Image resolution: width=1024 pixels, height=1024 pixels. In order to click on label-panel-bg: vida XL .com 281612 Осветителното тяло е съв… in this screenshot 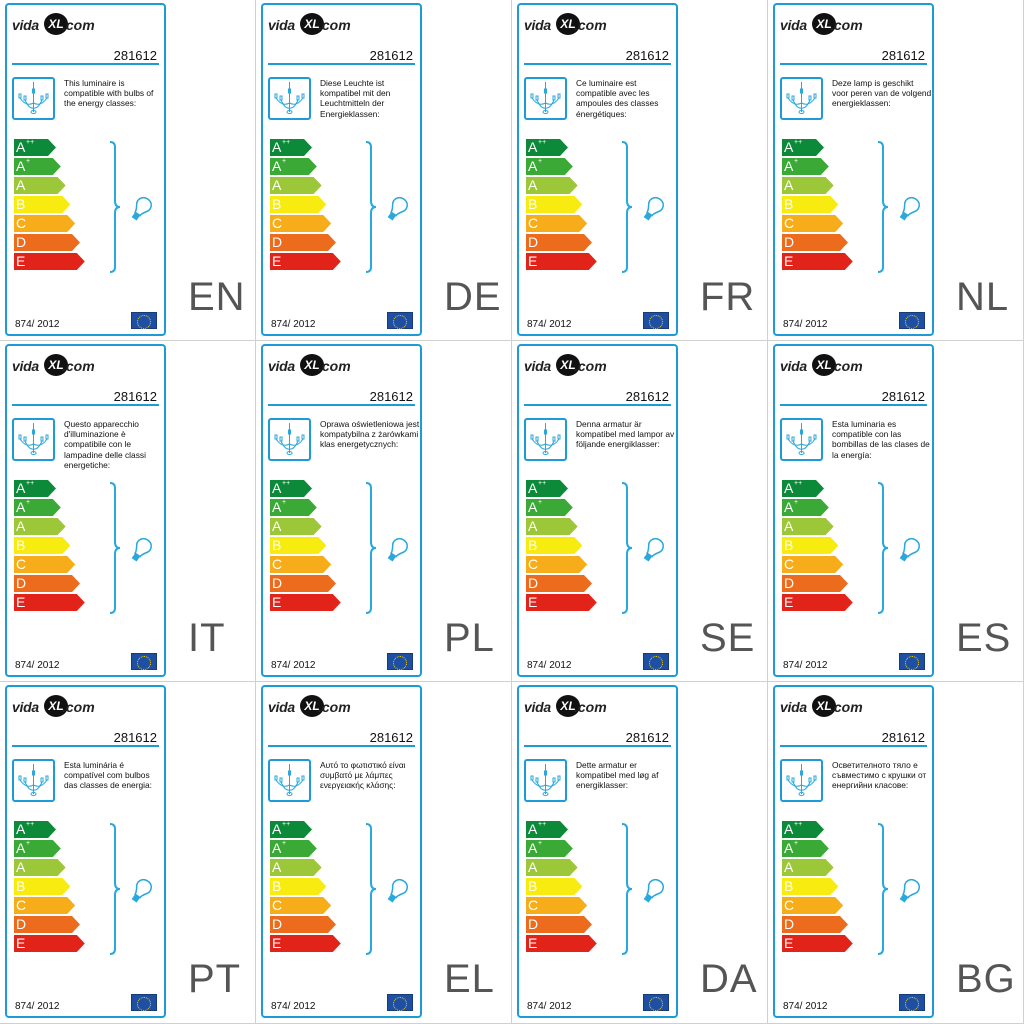, I will do `click(896, 853)`.